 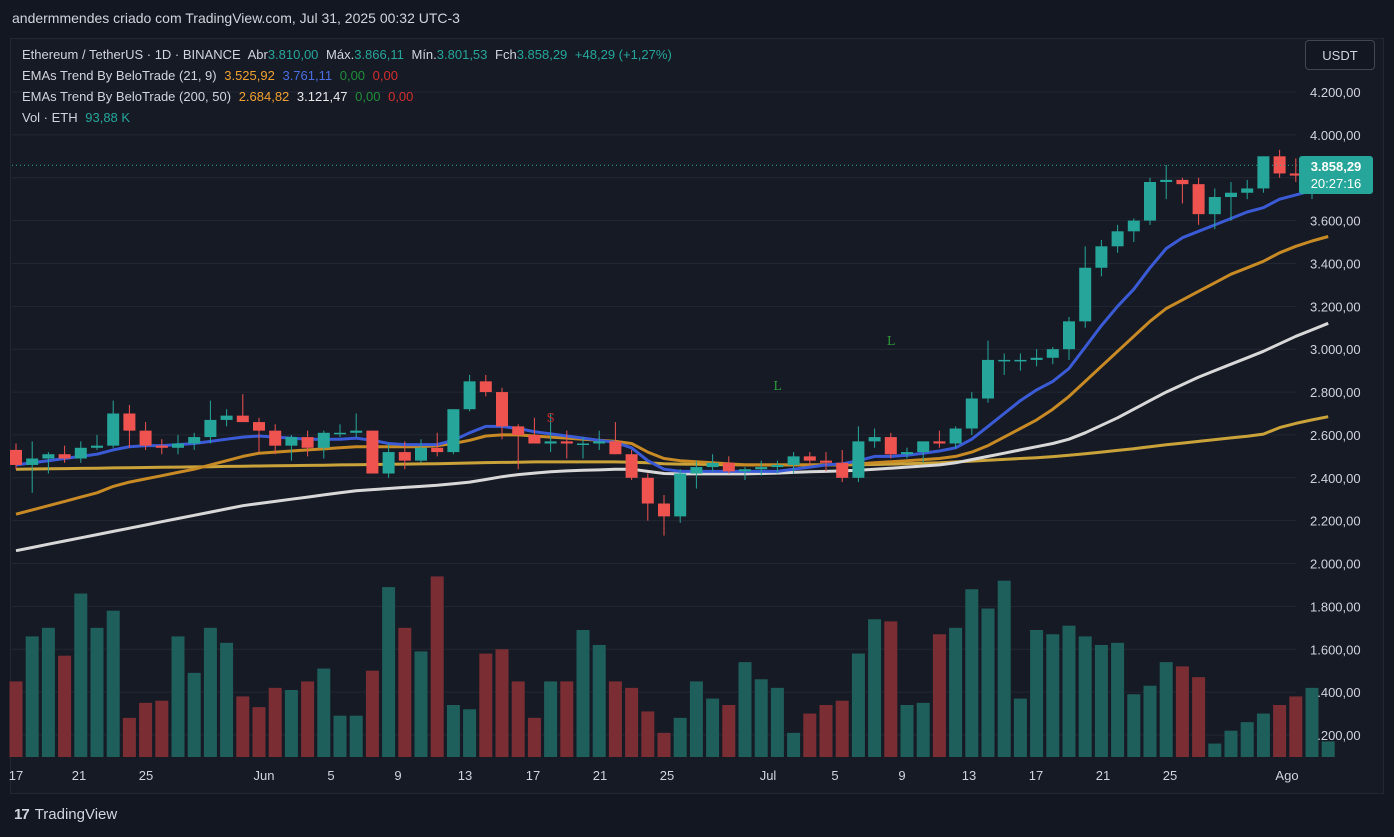 I want to click on x-tick-label: 17, so click(x=533, y=775).